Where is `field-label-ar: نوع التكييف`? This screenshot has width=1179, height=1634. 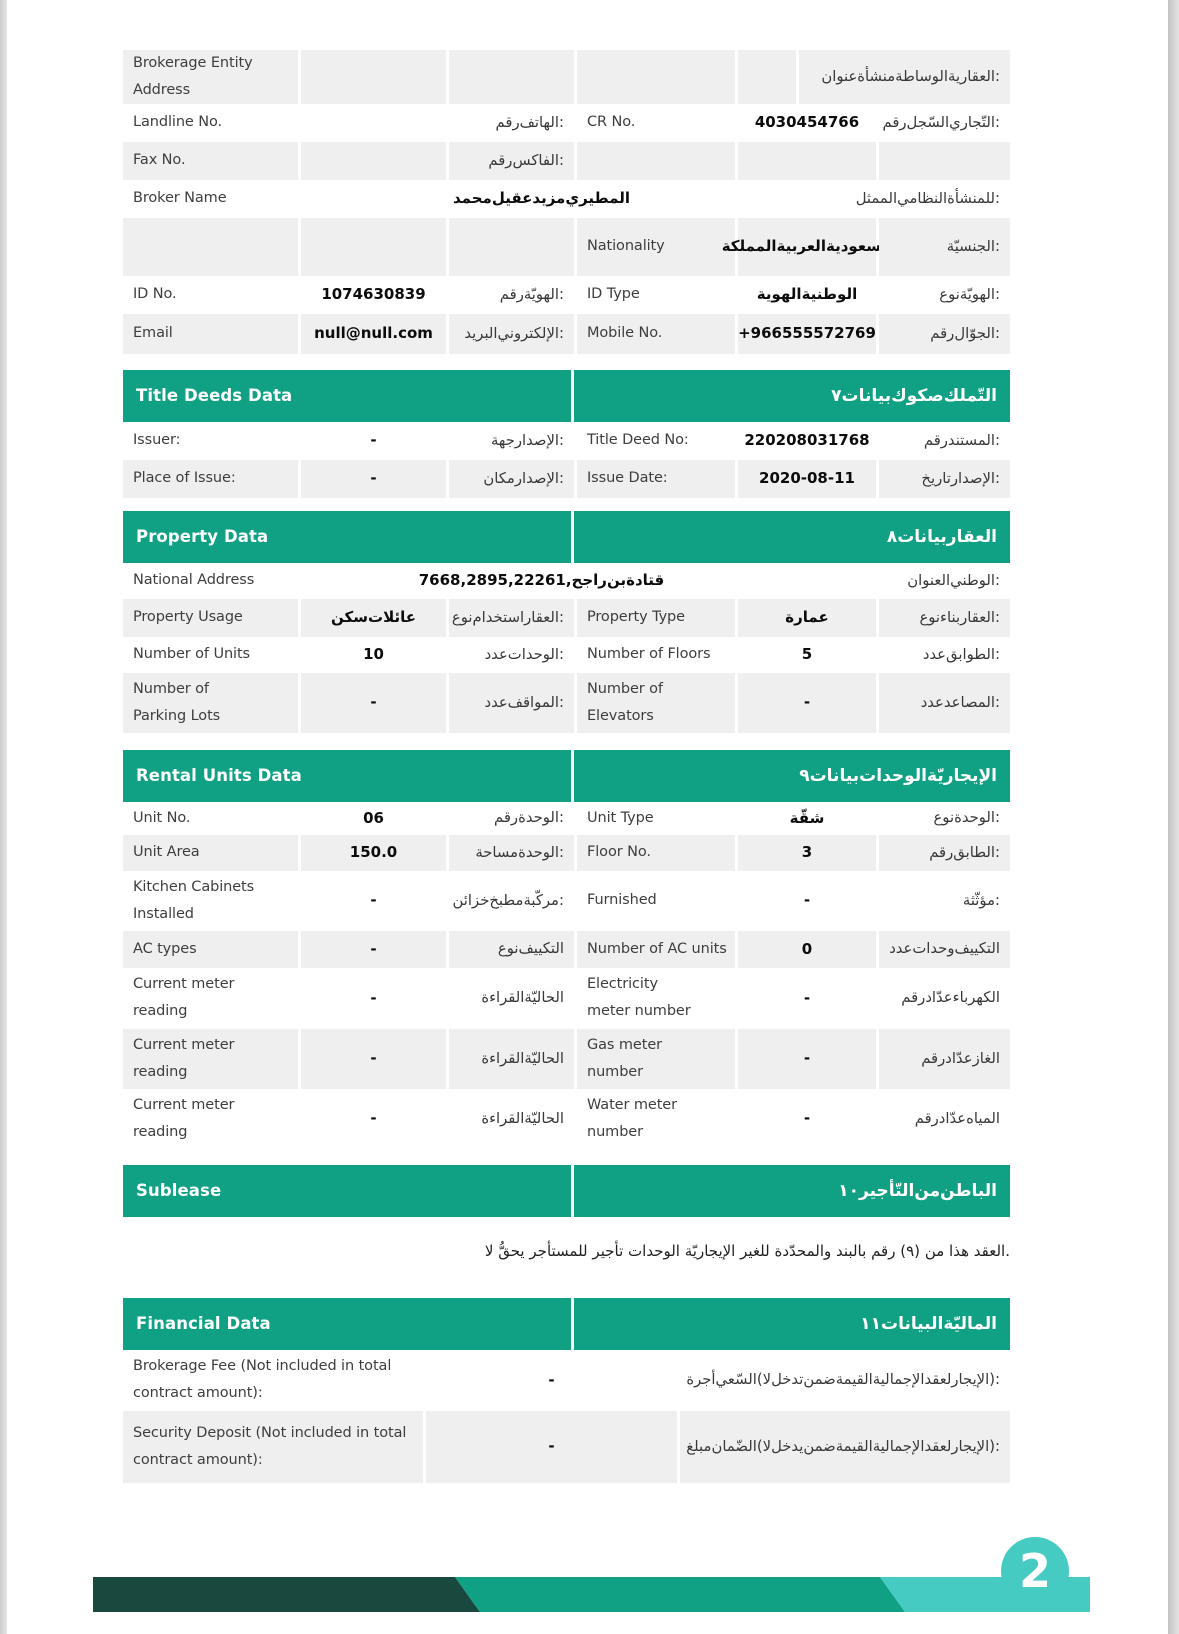 field-label-ar: نوع التكييف is located at coordinates (511, 949).